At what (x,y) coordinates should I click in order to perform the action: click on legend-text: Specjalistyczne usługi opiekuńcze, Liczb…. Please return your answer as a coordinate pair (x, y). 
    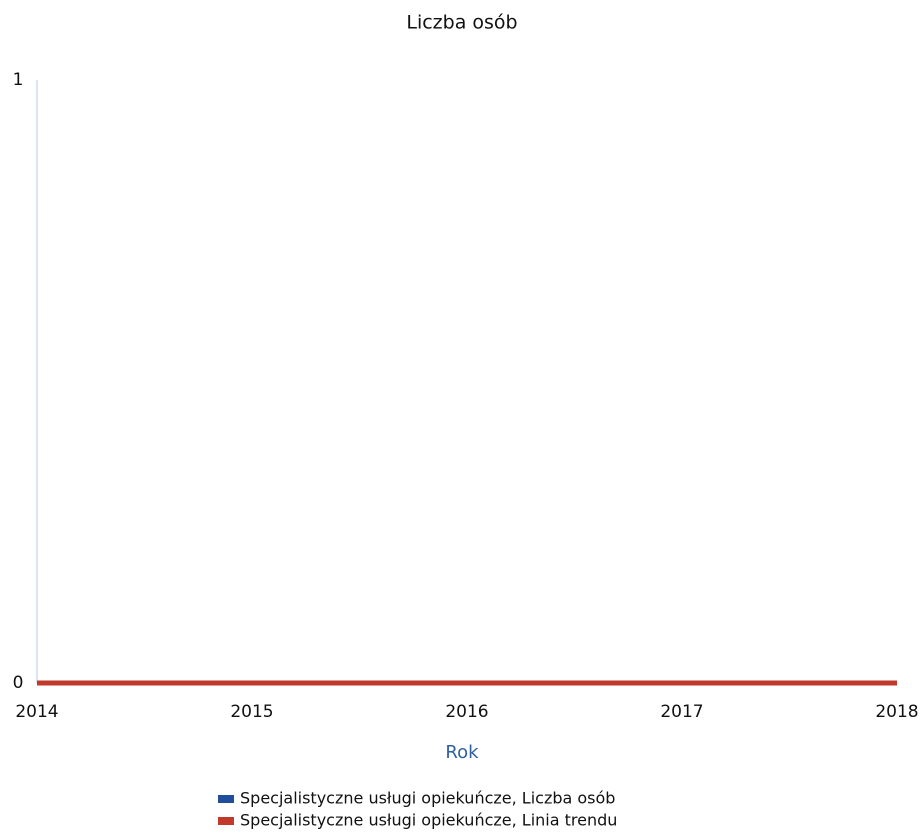
    Looking at the image, I should click on (427, 798).